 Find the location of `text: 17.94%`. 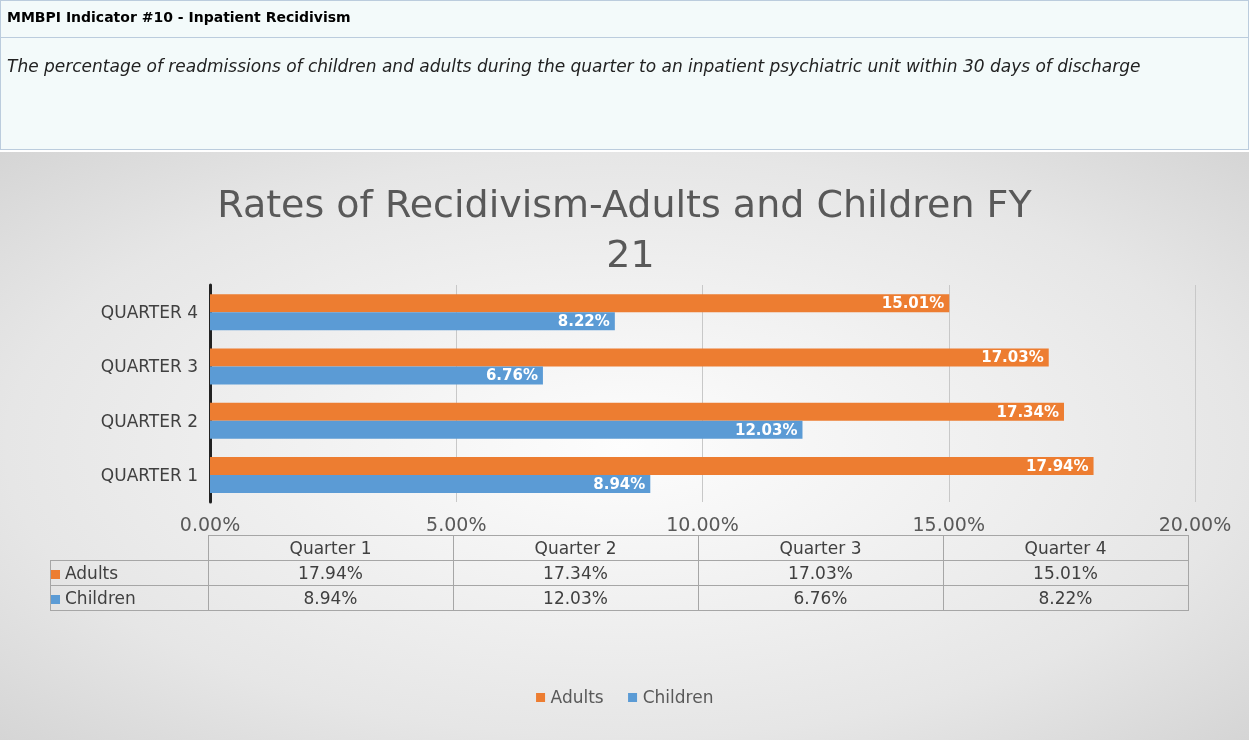

text: 17.94% is located at coordinates (330, 573).